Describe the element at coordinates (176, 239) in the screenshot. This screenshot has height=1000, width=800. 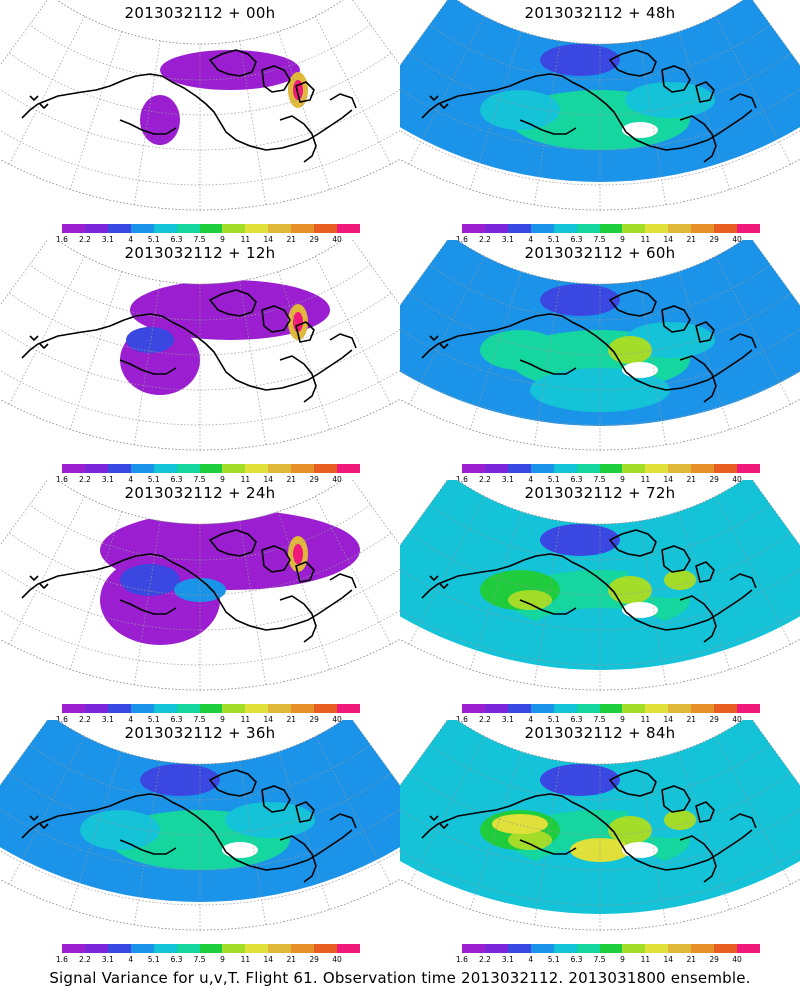
I see `colorbar-tick-label: 6.3` at that location.